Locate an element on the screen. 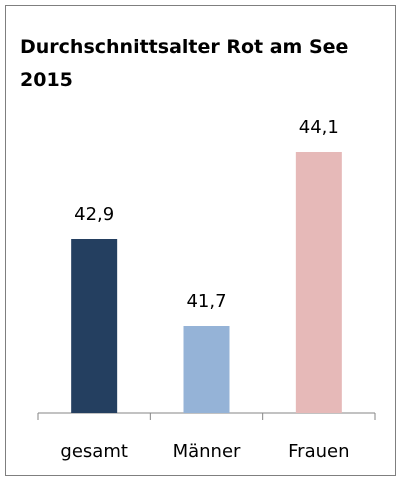 The image size is (403, 484). x-tick-label: Männer is located at coordinates (207, 451).